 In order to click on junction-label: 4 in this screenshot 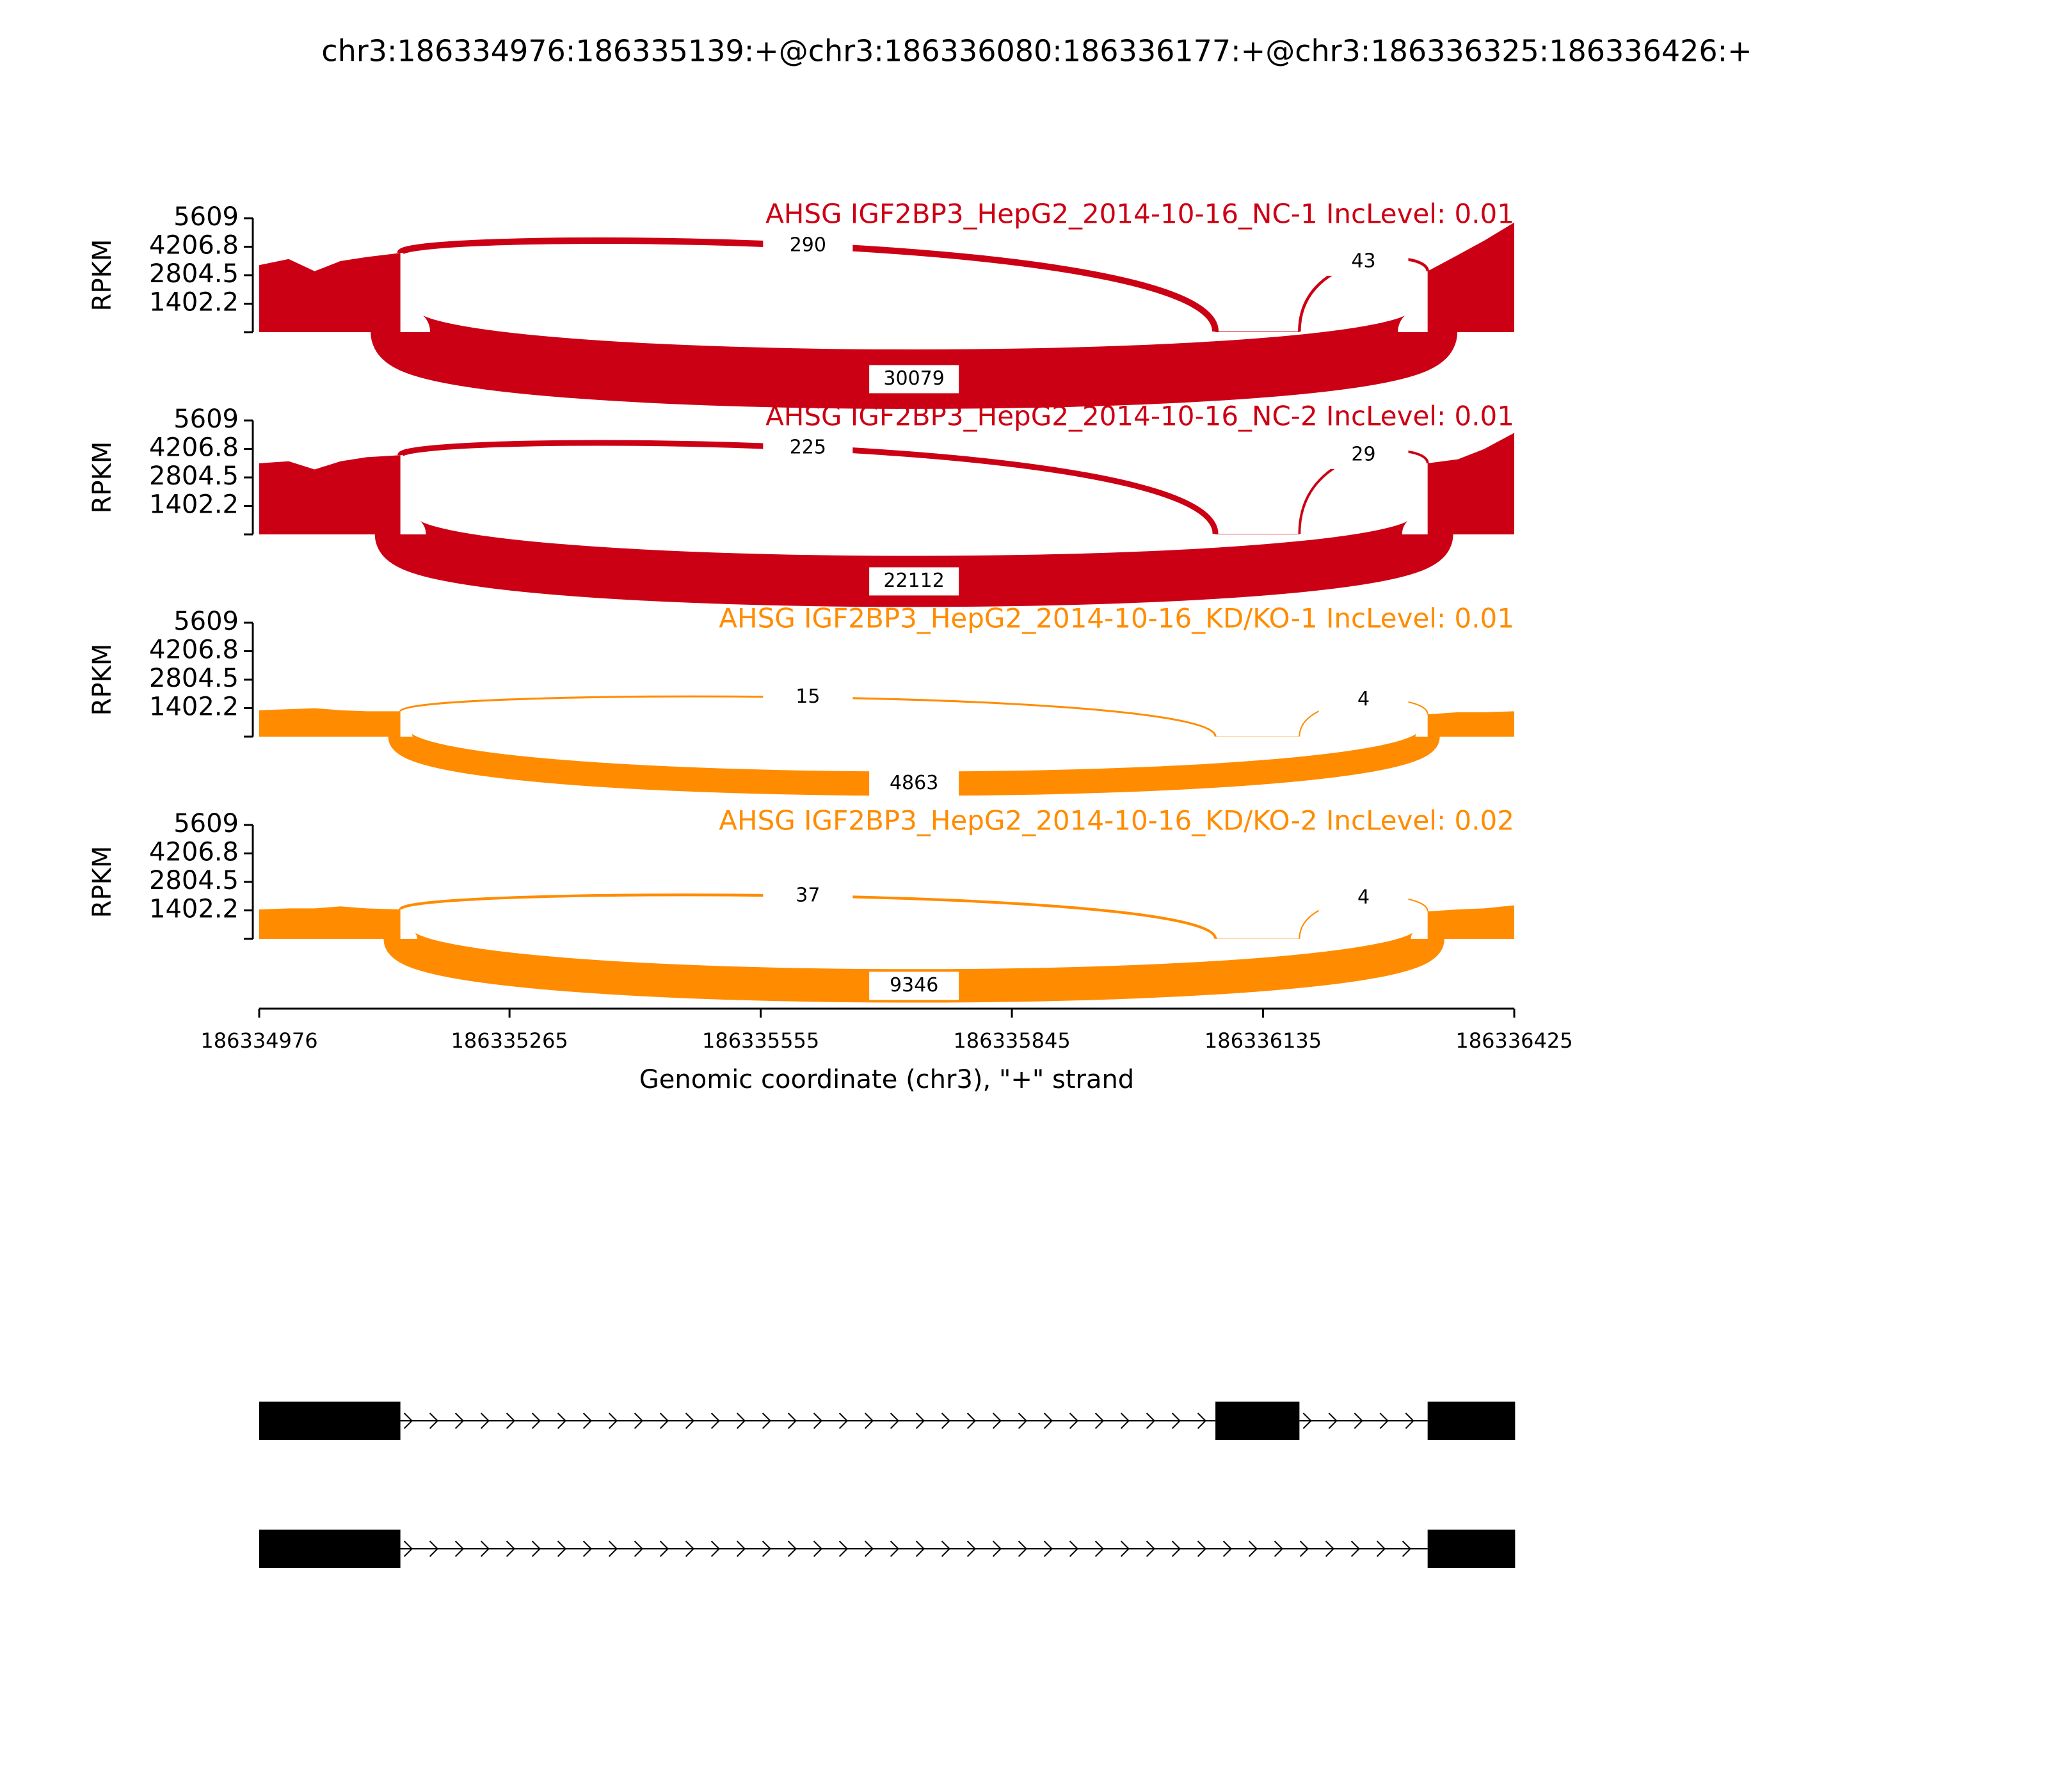, I will do `click(1363, 897)`.